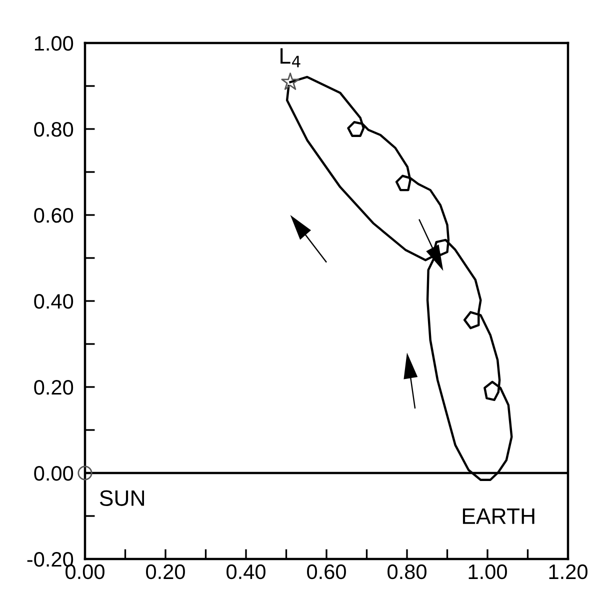  Describe the element at coordinates (326, 572) in the screenshot. I see `x-tick-label: 0.60` at that location.